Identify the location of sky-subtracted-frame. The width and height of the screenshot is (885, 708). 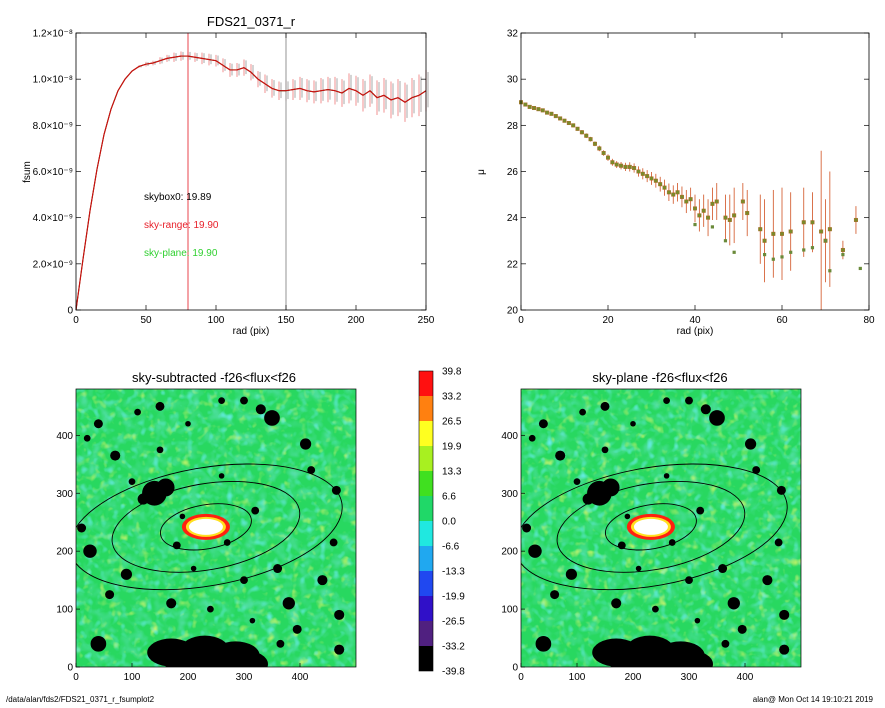
(216, 528).